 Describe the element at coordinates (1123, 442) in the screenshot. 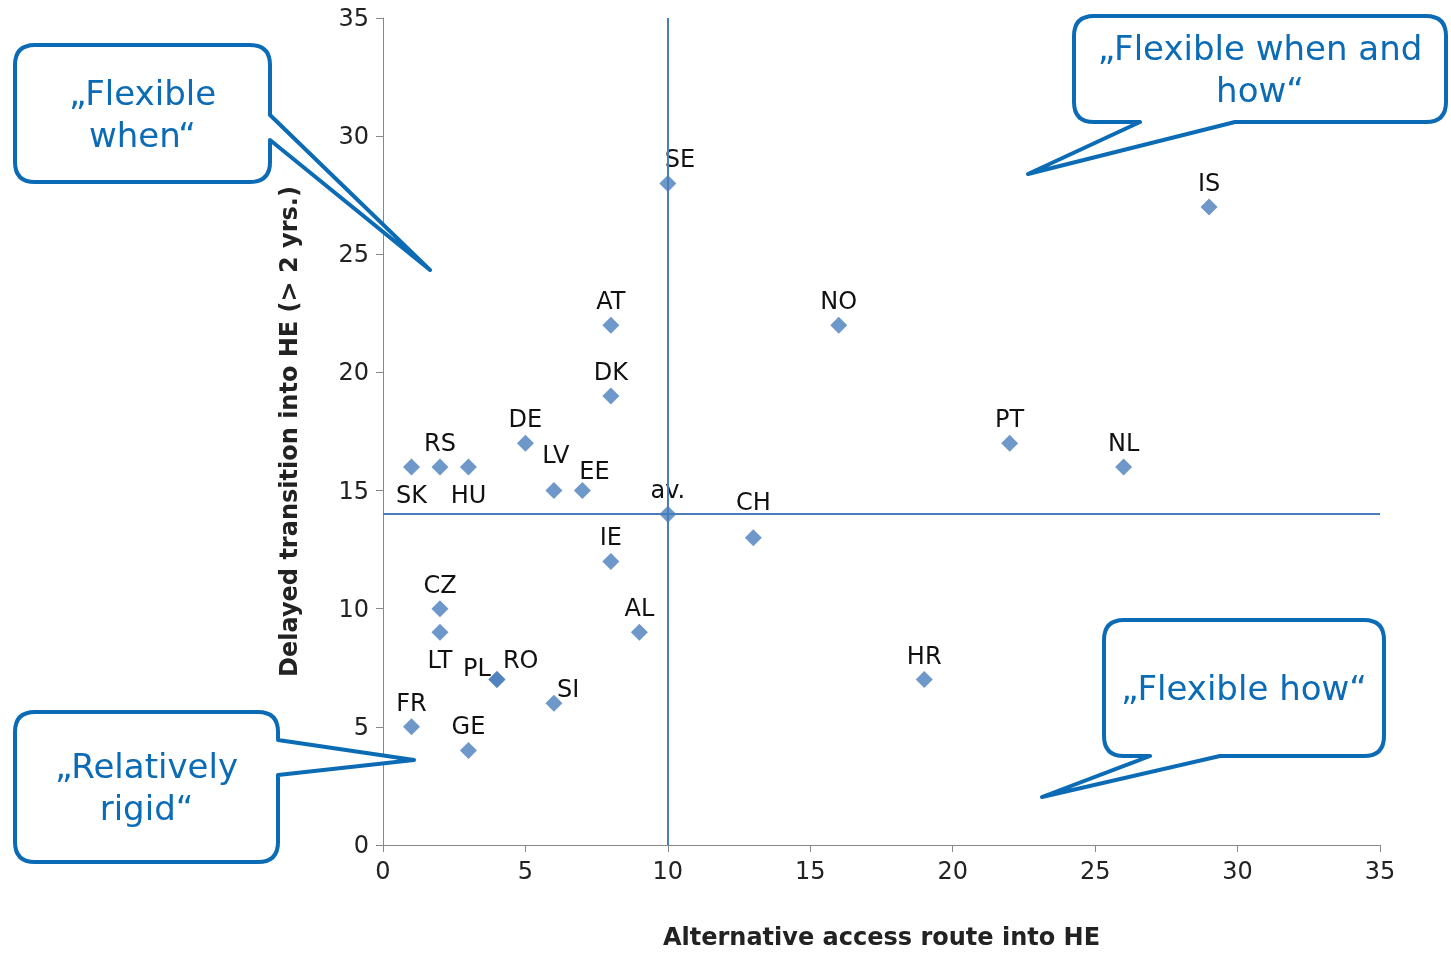

I see `annotation: NL` at that location.